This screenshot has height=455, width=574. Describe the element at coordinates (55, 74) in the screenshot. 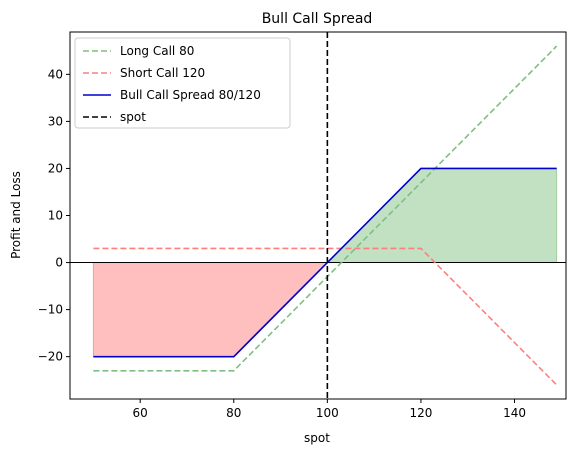

I see `y-tick-label: 40` at that location.